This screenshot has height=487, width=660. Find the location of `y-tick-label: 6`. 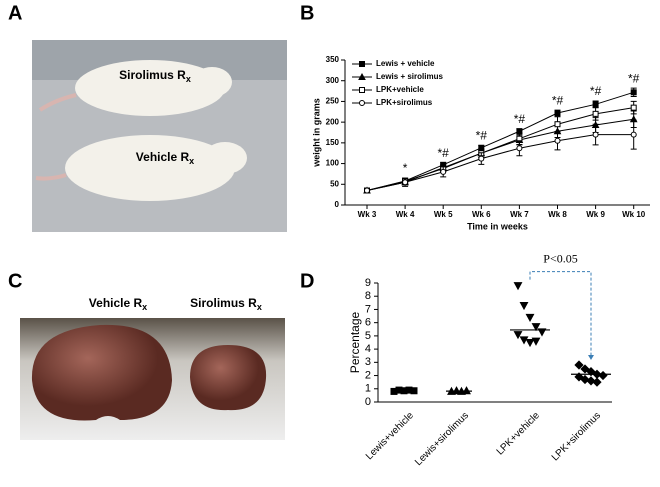

y-tick-label: 6 is located at coordinates (368, 323).